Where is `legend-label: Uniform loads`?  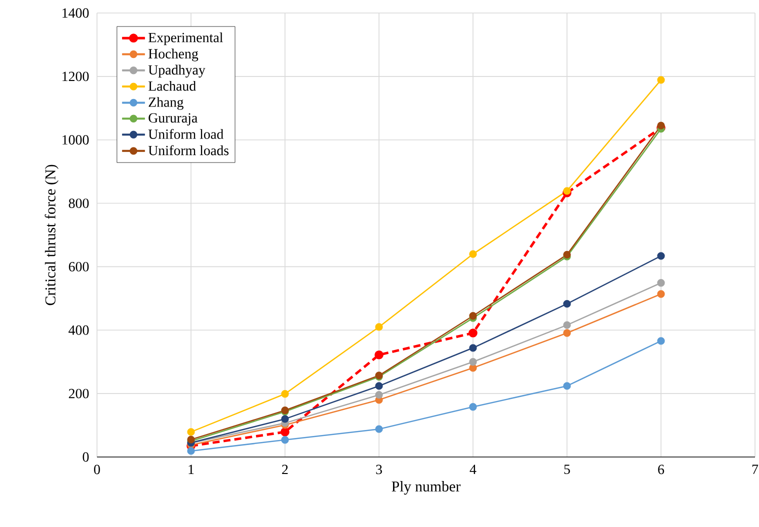 legend-label: Uniform loads is located at coordinates (188, 150).